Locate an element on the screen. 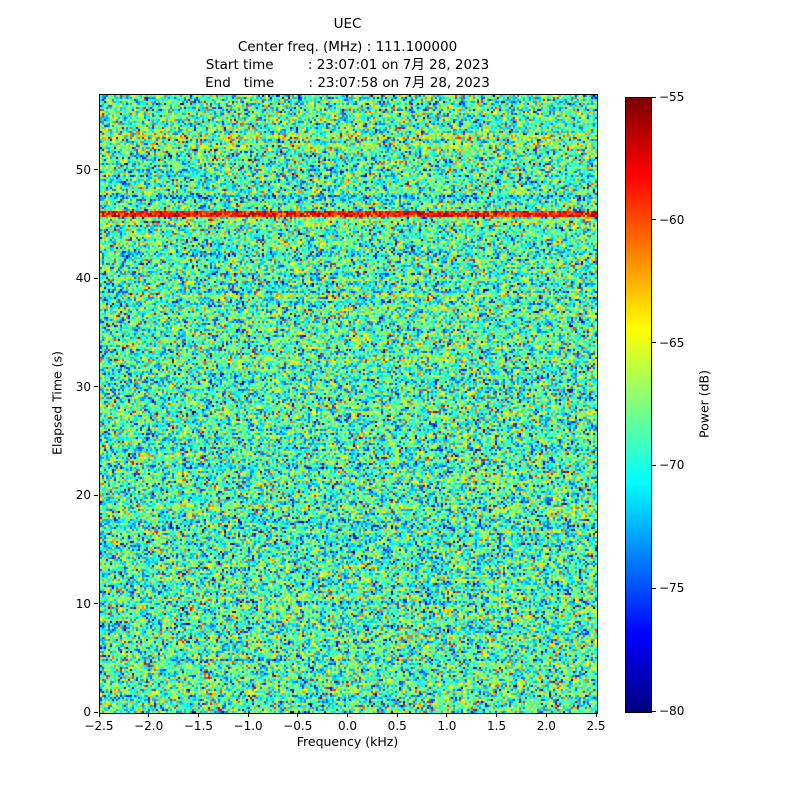 This screenshot has height=800, width=800. header-center-freq: Center freq. (MHz) : 111.100000 is located at coordinates (347, 47).